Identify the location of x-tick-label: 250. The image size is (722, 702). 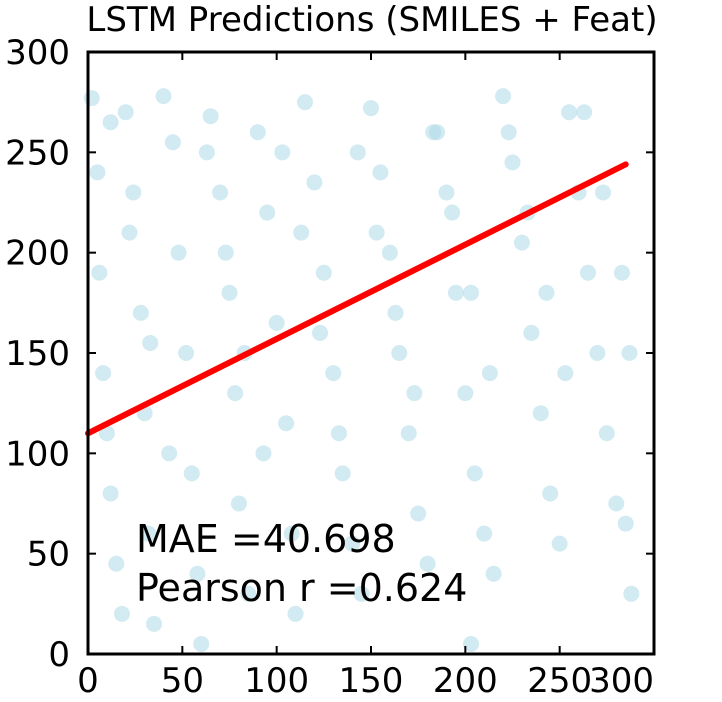
(559, 679).